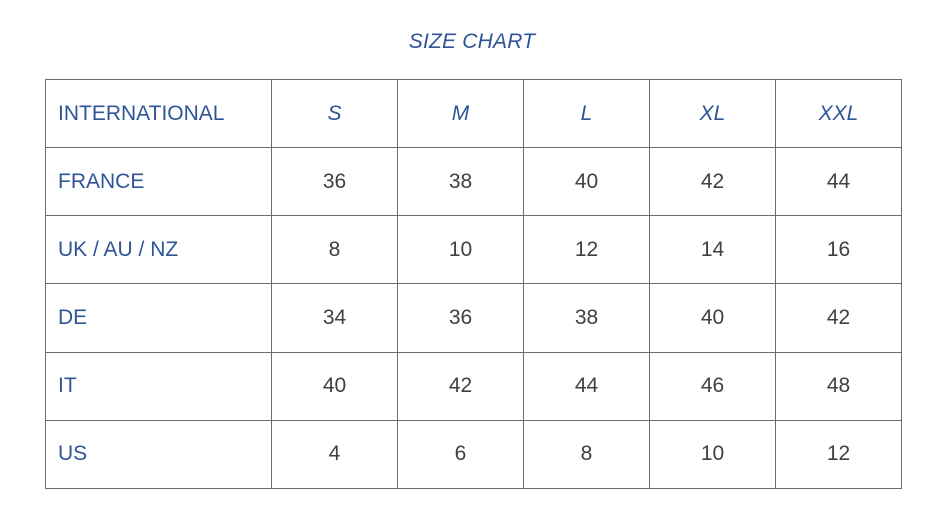 This screenshot has width=944, height=520. I want to click on table-row-us: US 4 6 8 10 12, so click(473, 454).